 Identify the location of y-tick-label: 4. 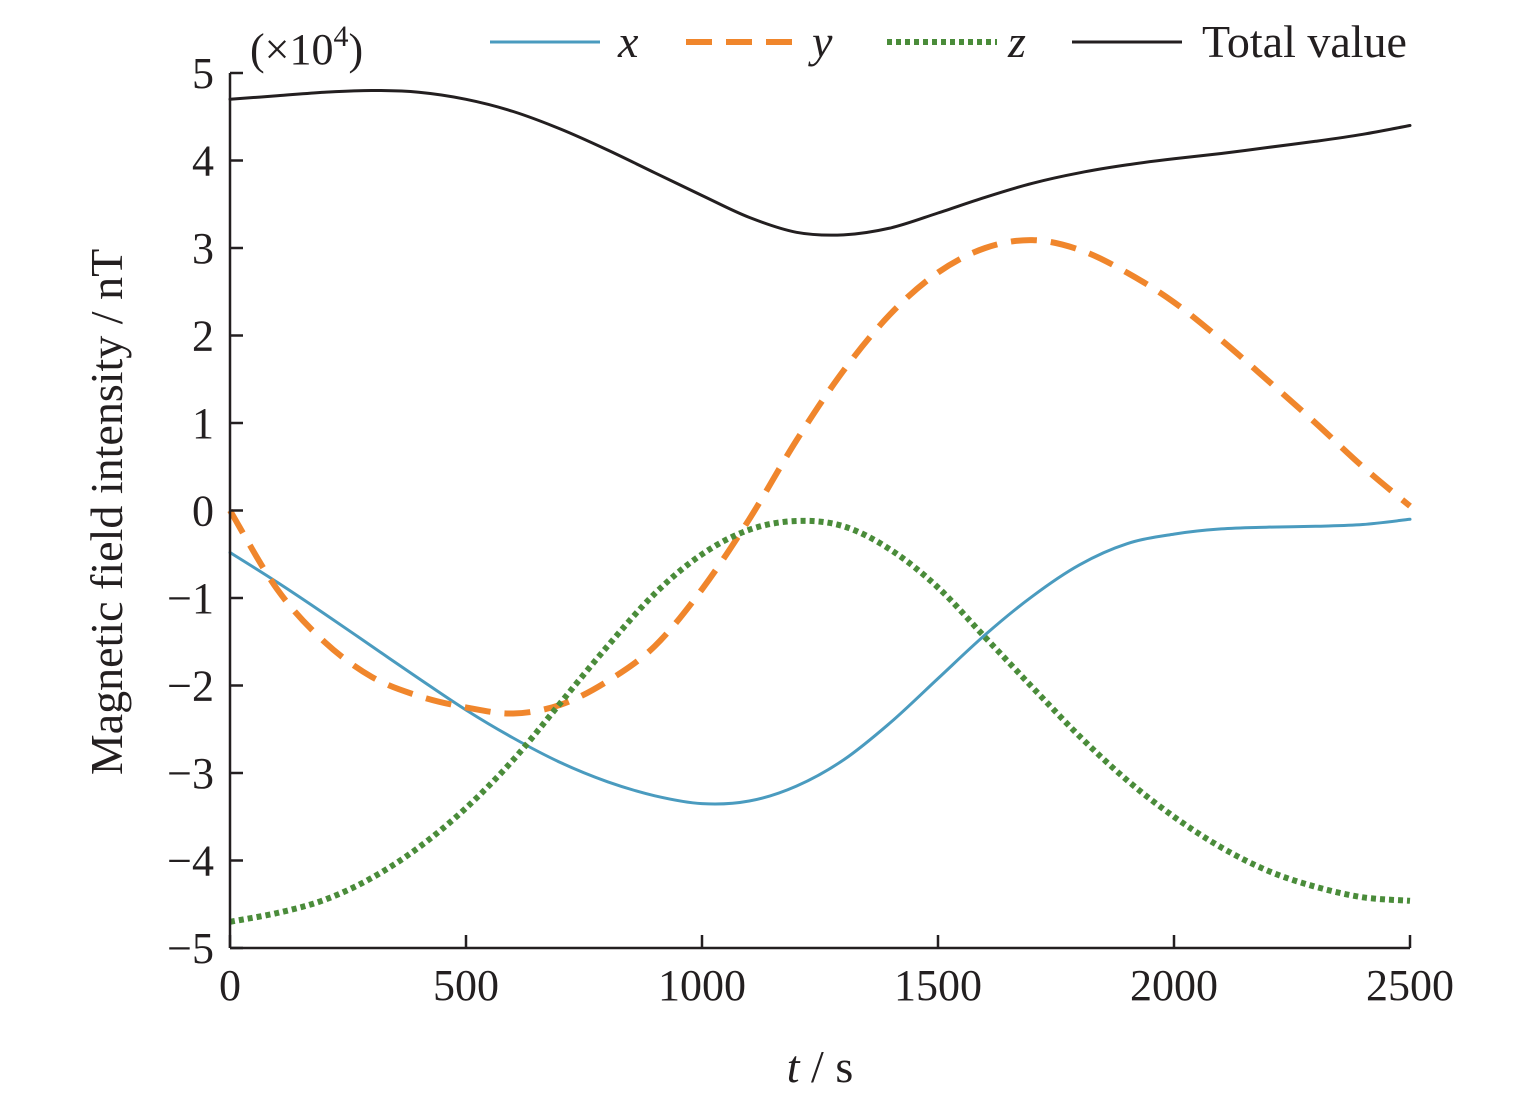
(203, 161).